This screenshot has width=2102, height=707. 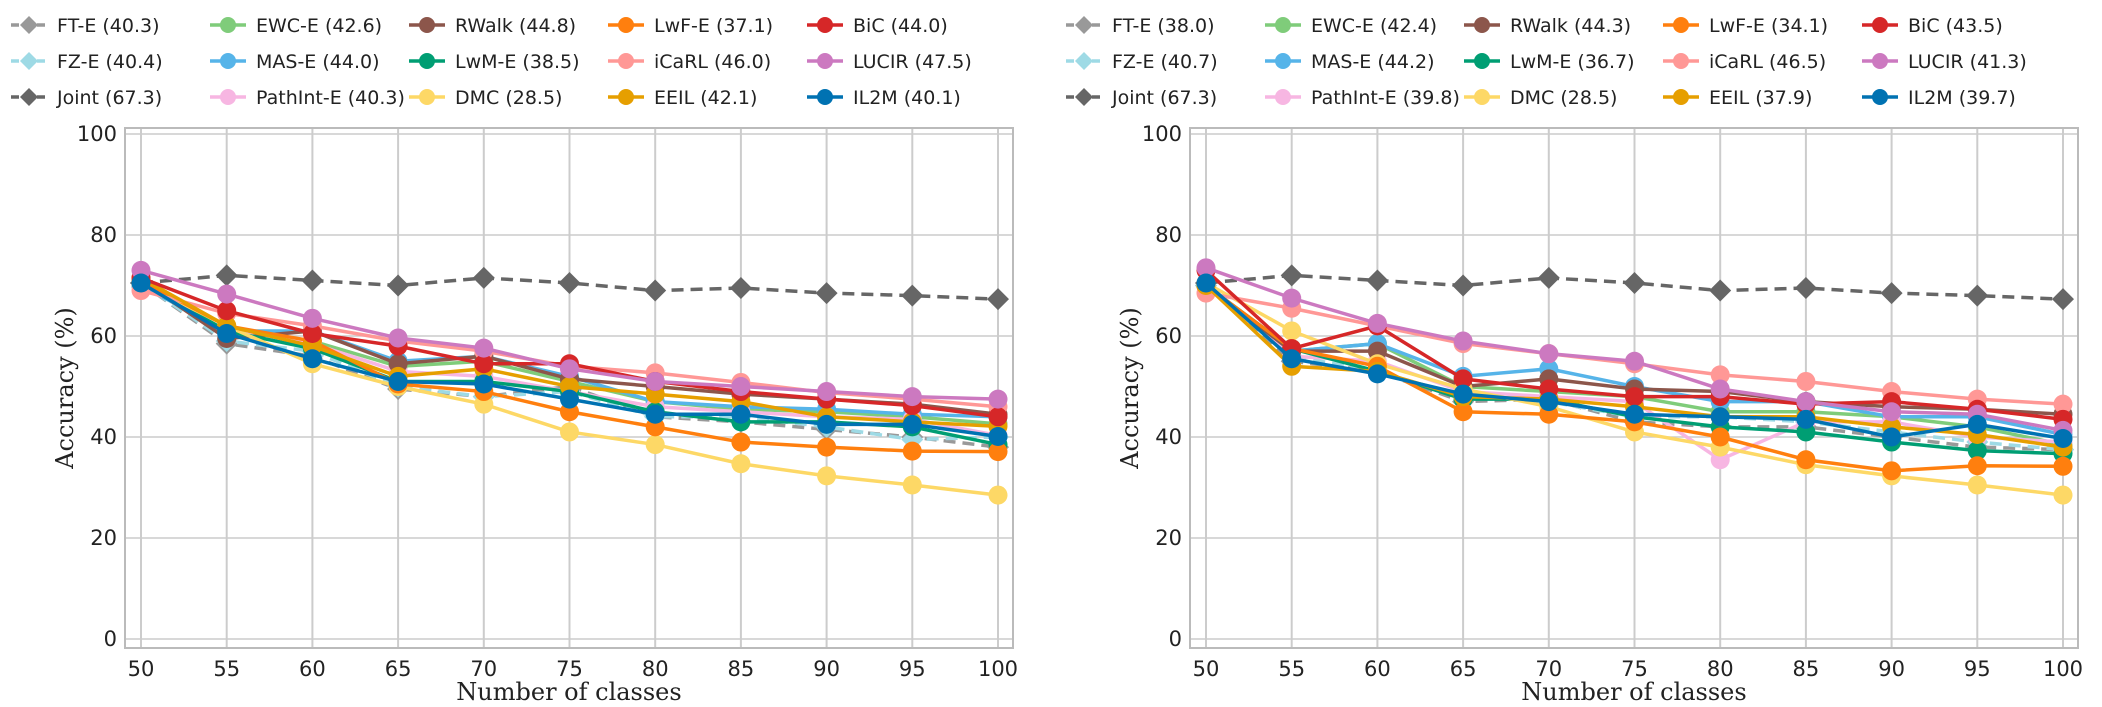 I want to click on x-tick-label: 80, so click(x=655, y=669).